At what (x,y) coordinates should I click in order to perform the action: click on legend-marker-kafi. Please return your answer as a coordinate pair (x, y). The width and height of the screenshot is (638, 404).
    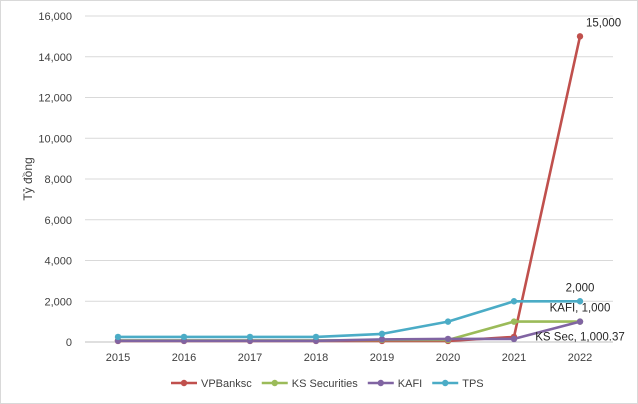
    Looking at the image, I should click on (380, 383).